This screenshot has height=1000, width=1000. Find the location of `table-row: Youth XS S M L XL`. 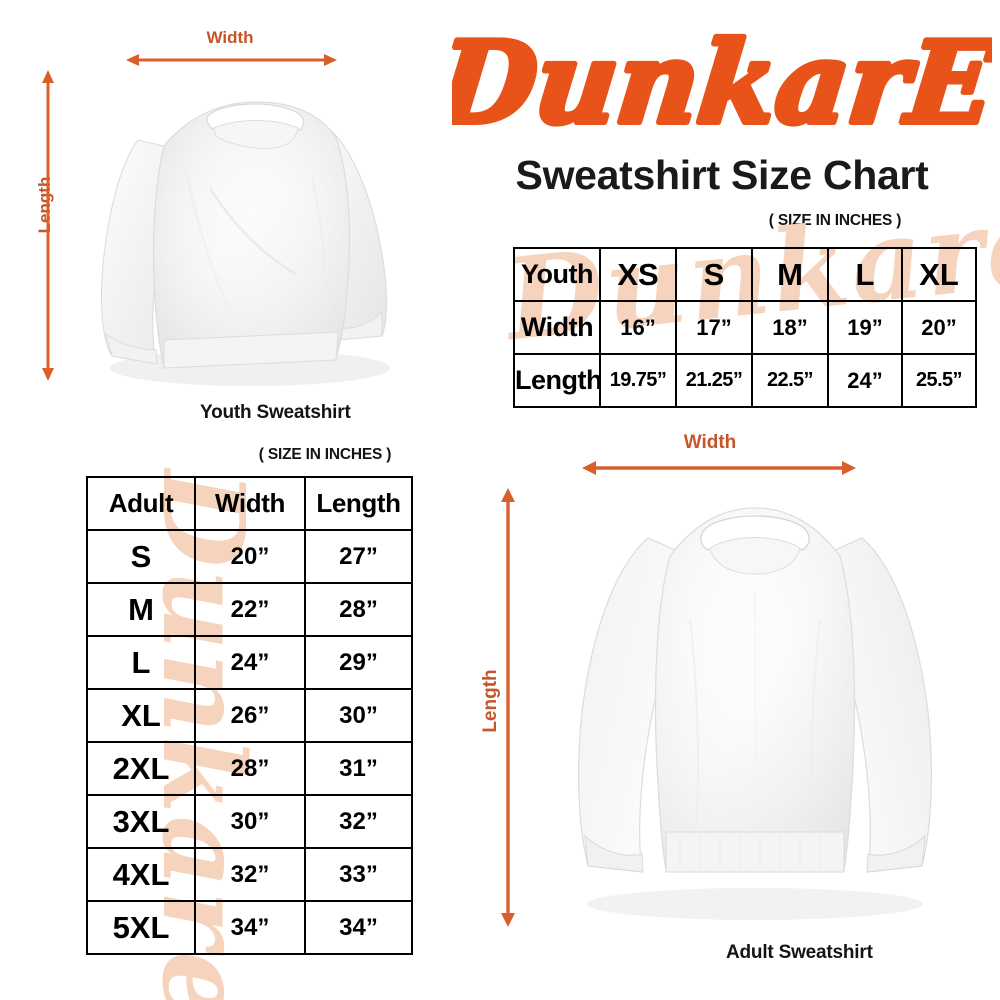

table-row: Youth XS S M L XL is located at coordinates (745, 274).